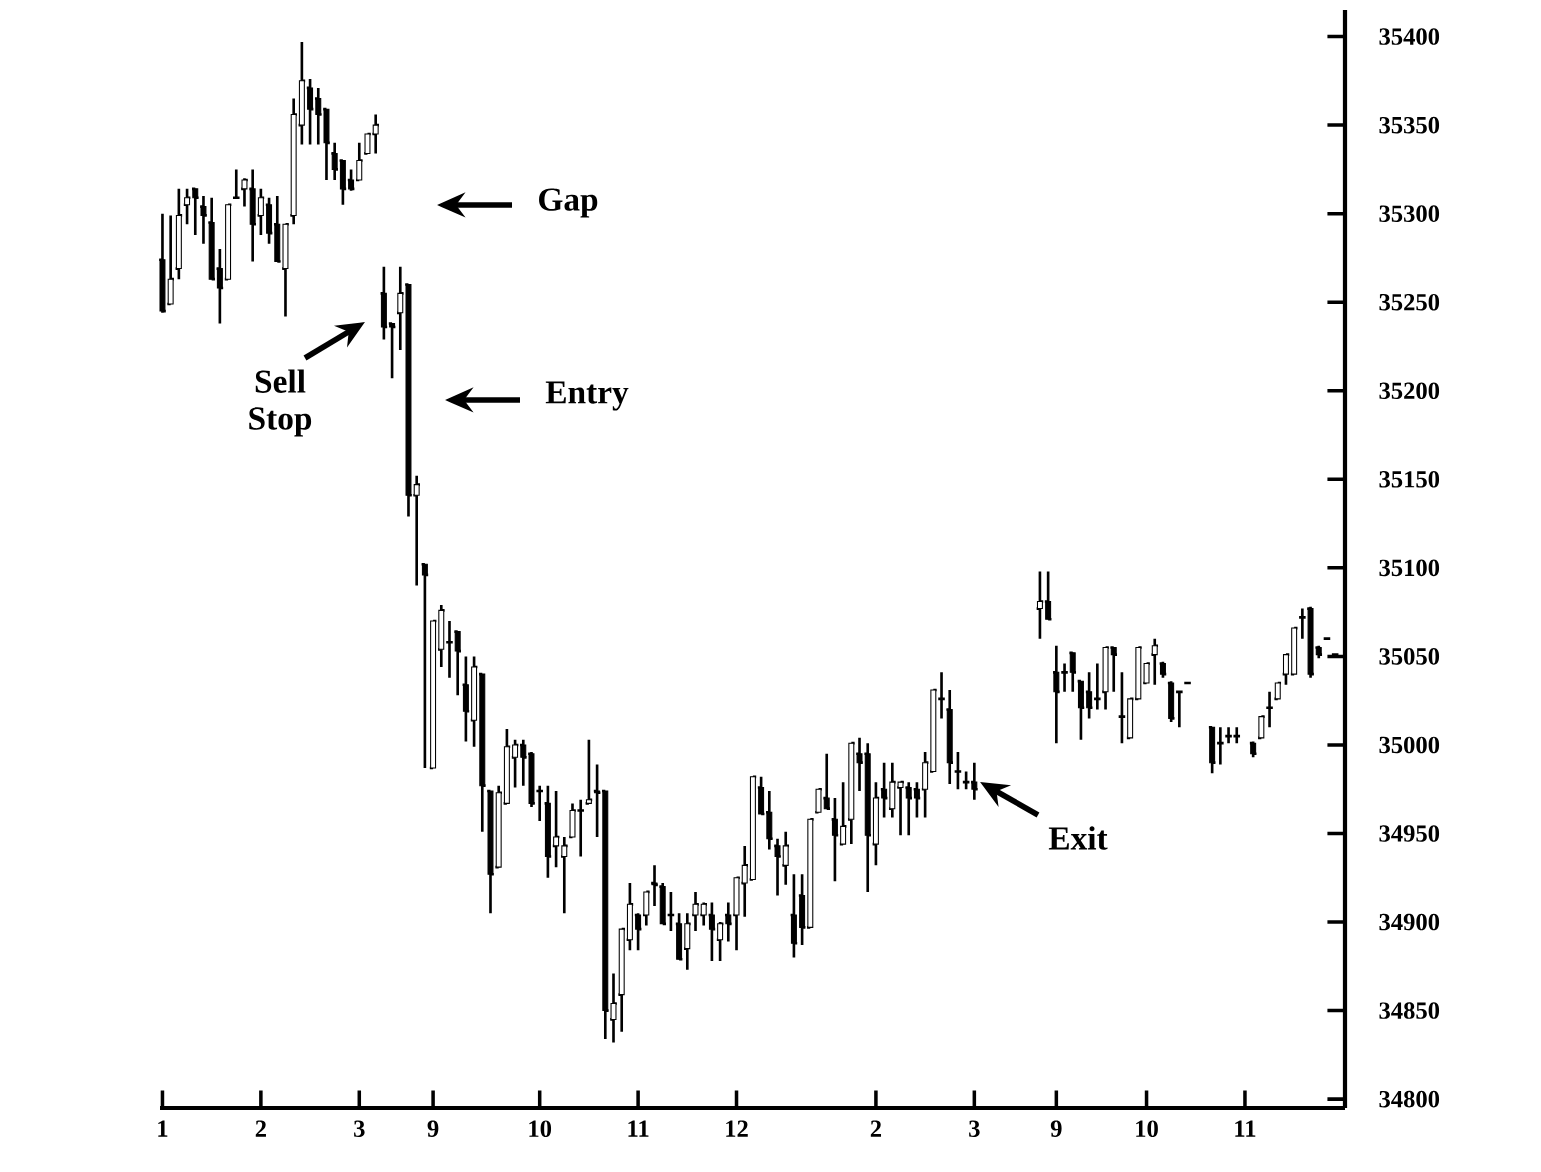  I want to click on annotation: Entry, so click(587, 396).